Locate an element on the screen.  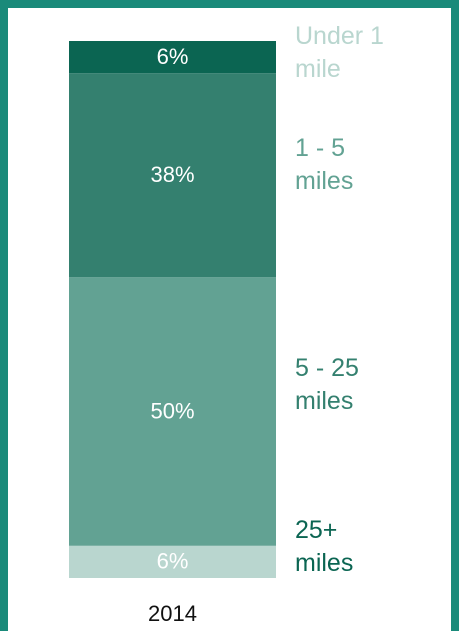
value-label-25-miles: 6% is located at coordinates (173, 56).